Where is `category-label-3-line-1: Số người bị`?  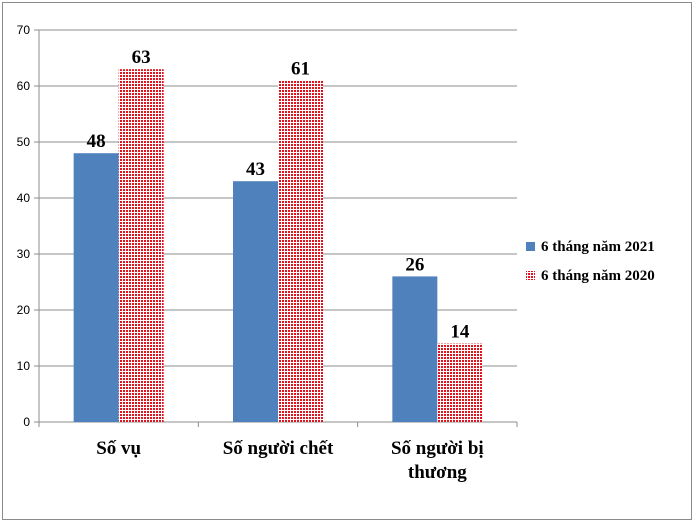
category-label-3-line-1: Số người bị is located at coordinates (437, 448).